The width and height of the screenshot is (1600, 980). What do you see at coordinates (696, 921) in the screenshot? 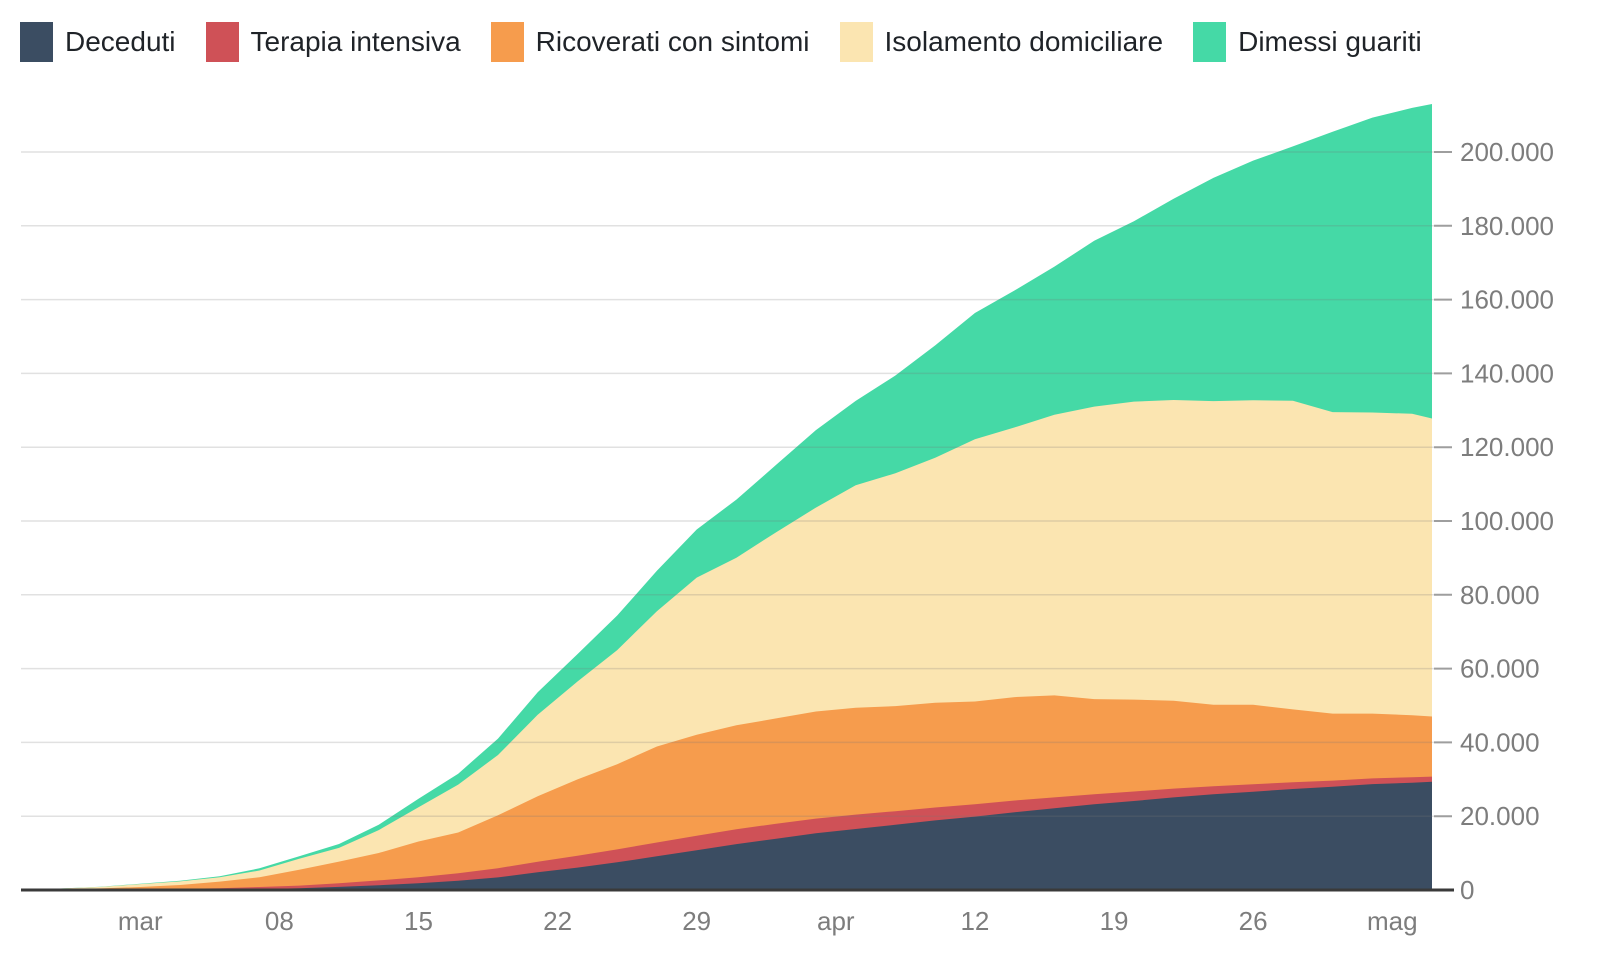
I see `x-axis-label: 29` at bounding box center [696, 921].